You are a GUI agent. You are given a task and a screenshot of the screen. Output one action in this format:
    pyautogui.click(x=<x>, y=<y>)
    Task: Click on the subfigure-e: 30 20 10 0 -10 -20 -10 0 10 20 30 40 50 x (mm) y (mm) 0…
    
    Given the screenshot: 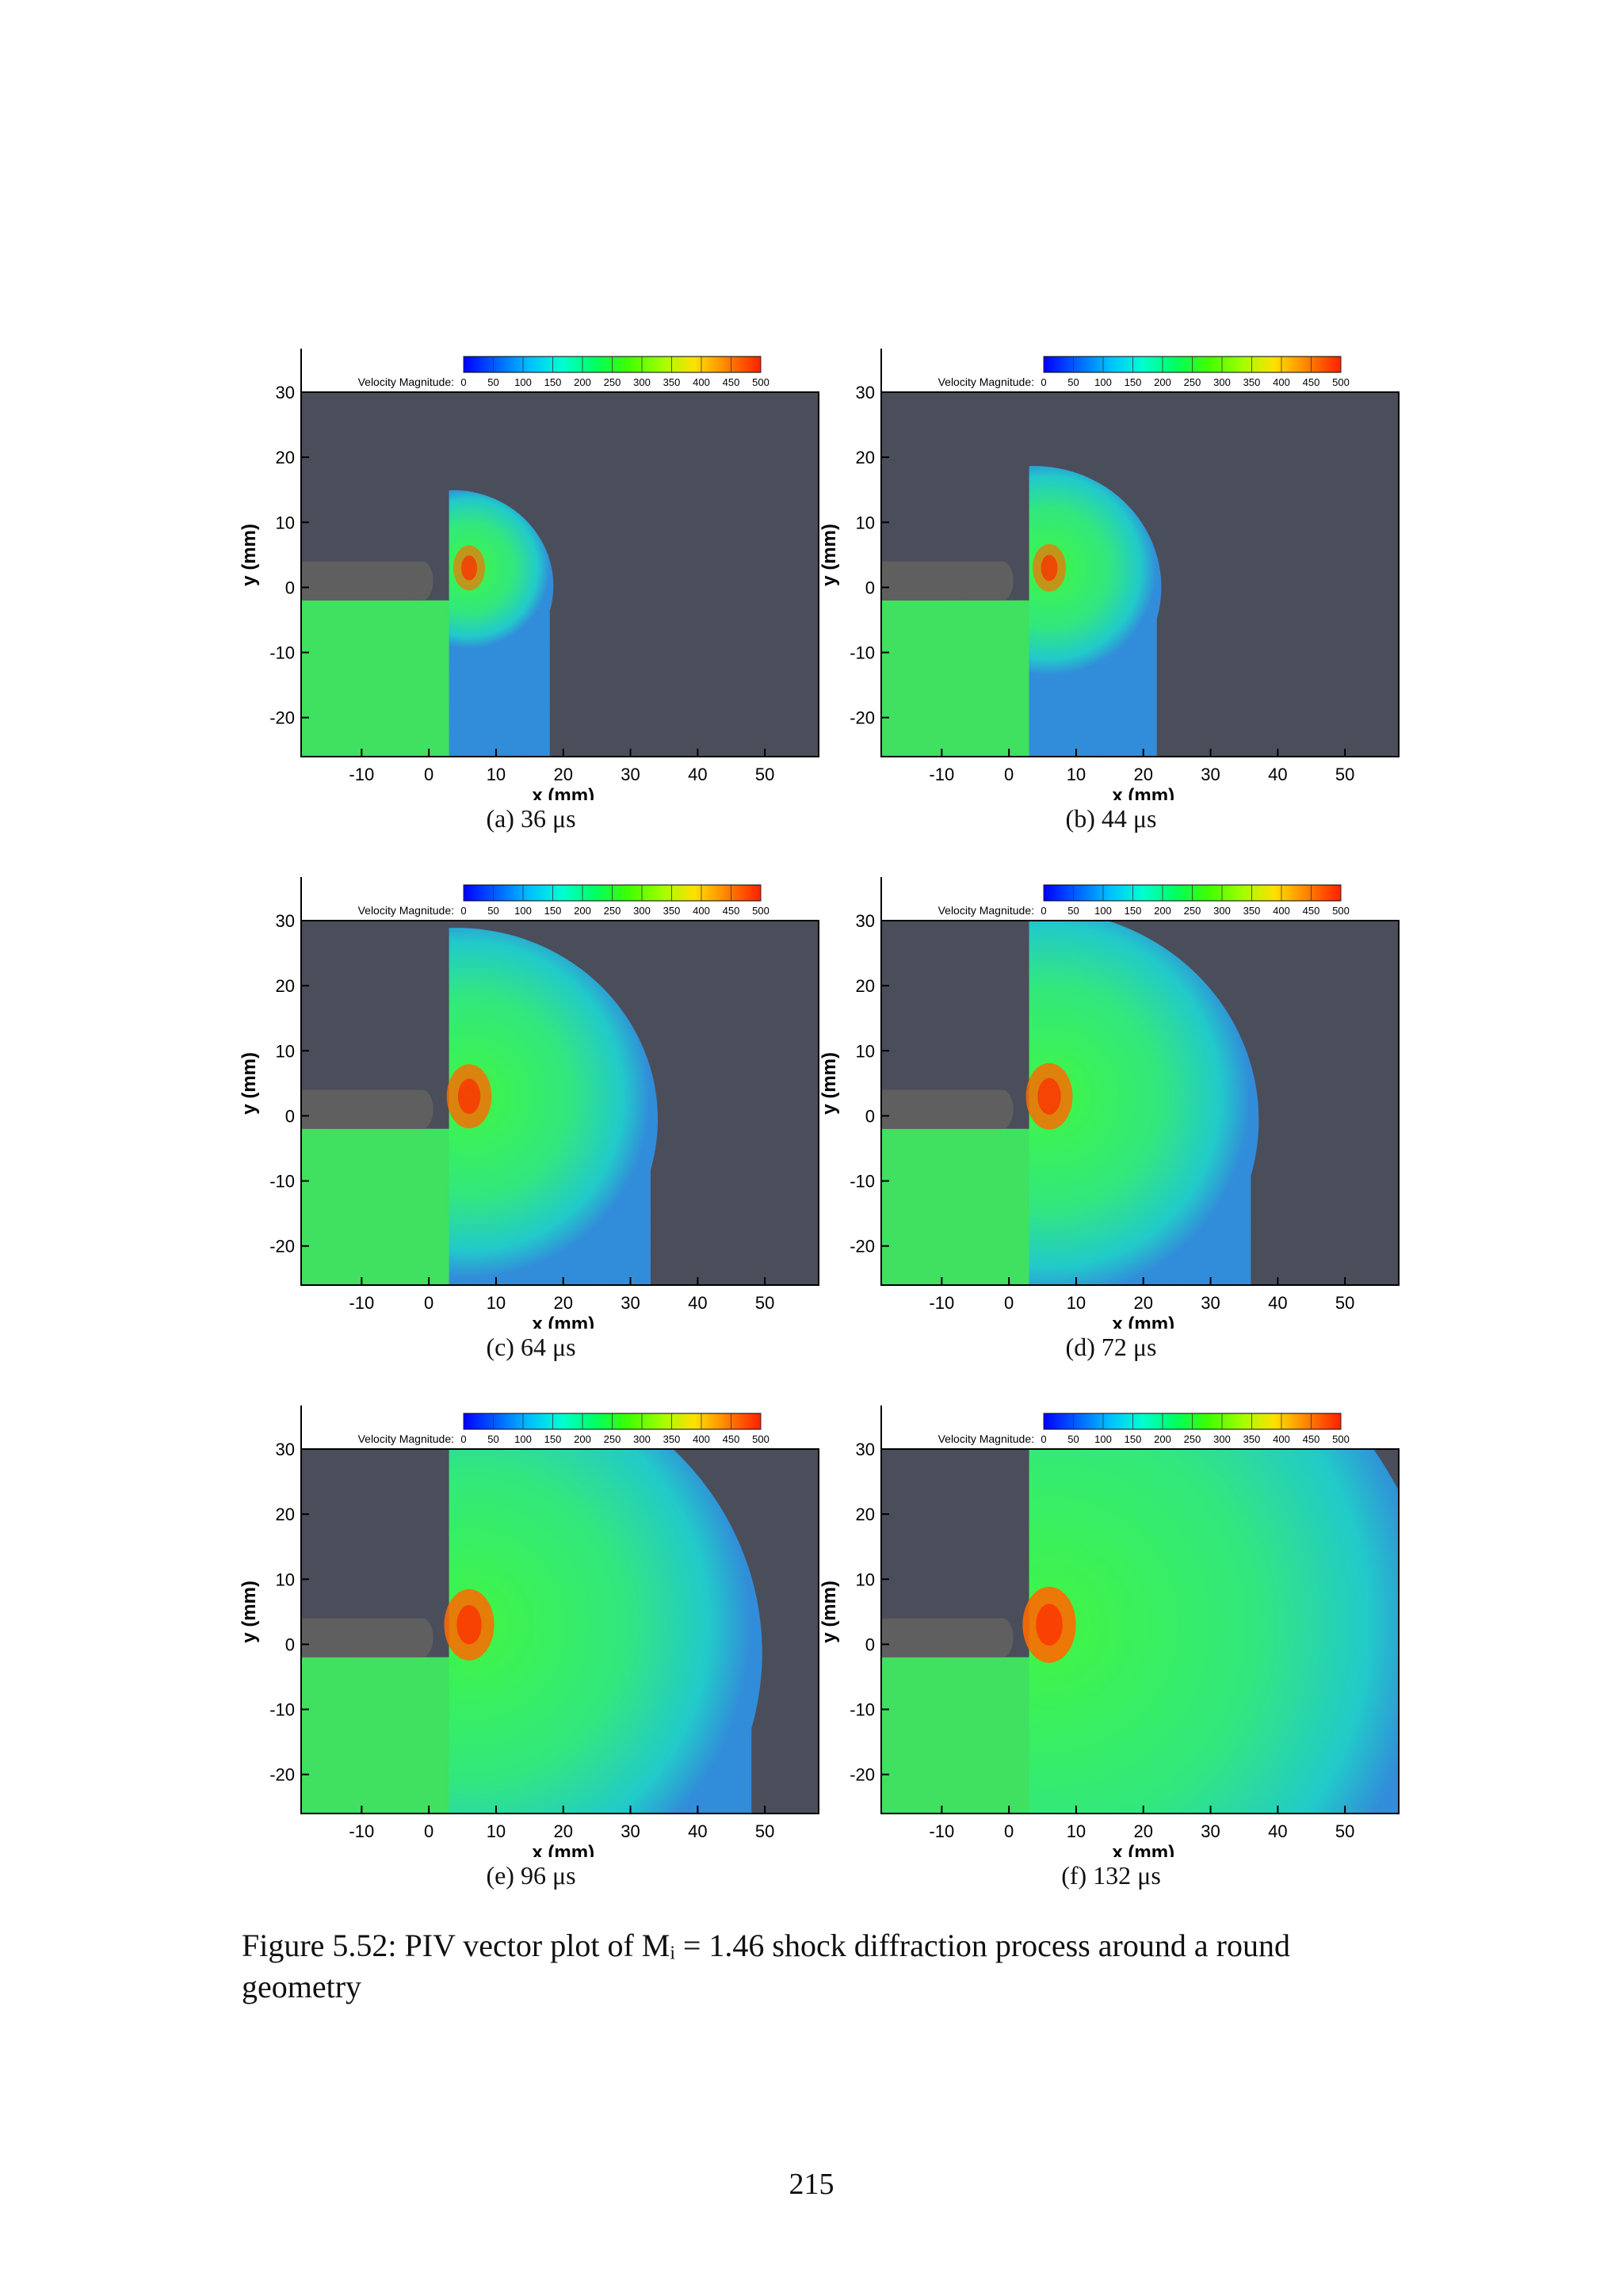 What is the action you would take?
    pyautogui.click(x=531, y=1662)
    